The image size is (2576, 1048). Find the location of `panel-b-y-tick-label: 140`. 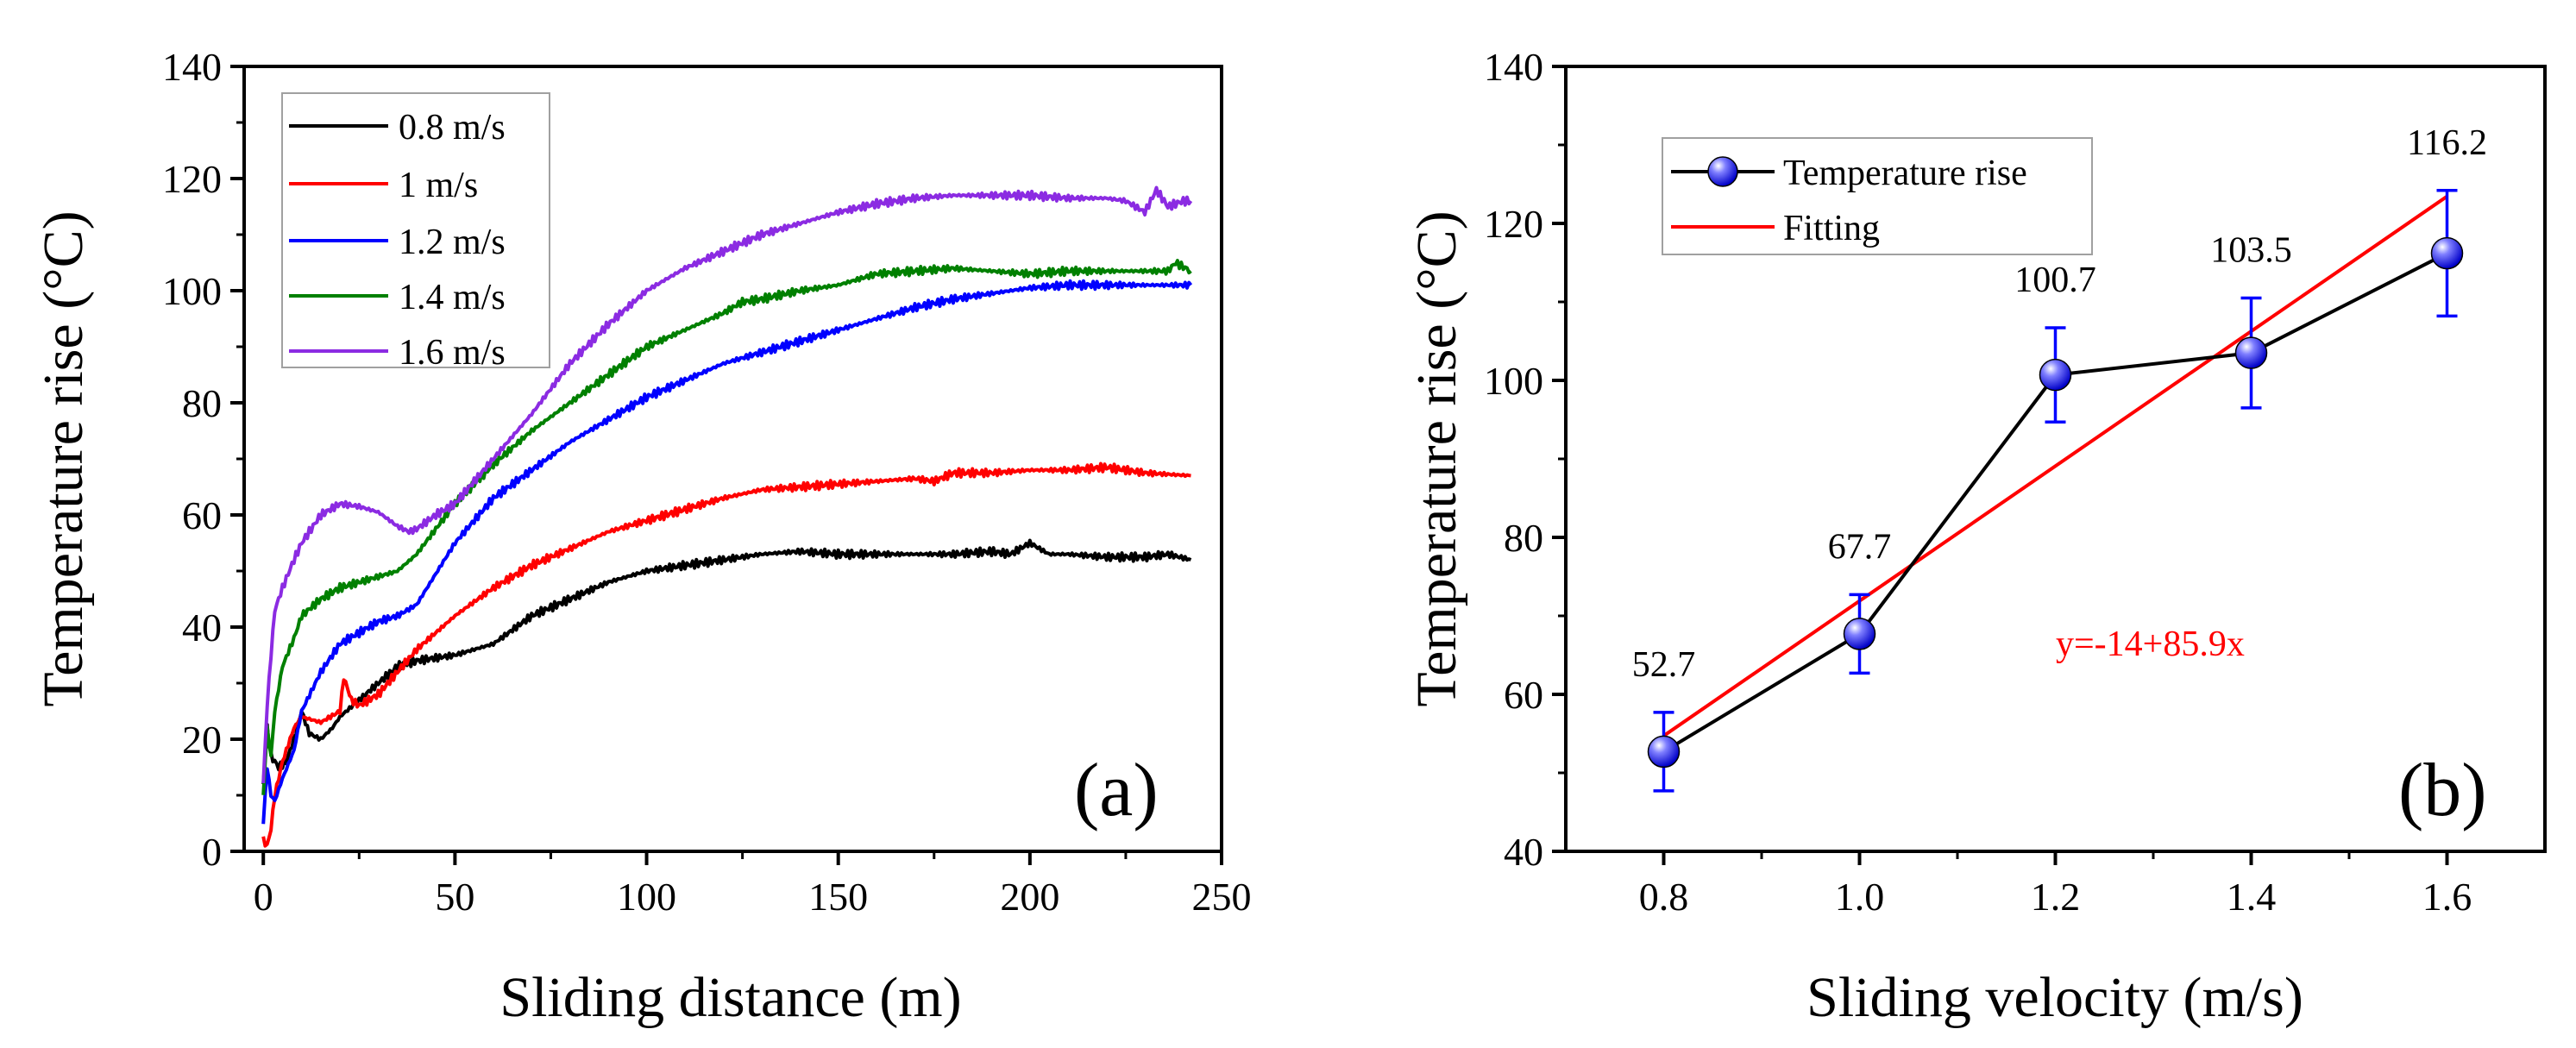

panel-b-y-tick-label: 140 is located at coordinates (1513, 67).